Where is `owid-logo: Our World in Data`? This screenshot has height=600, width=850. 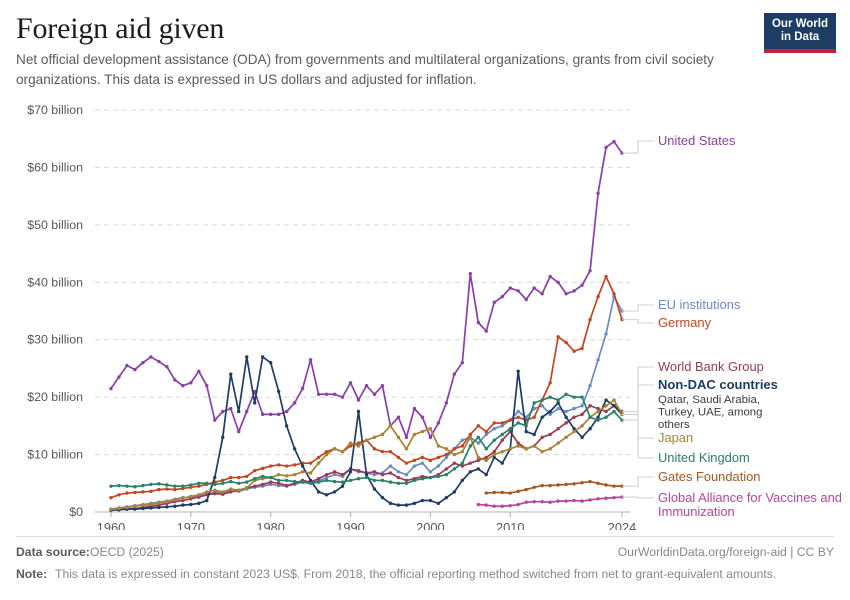 owid-logo: Our World in Data is located at coordinates (800, 33).